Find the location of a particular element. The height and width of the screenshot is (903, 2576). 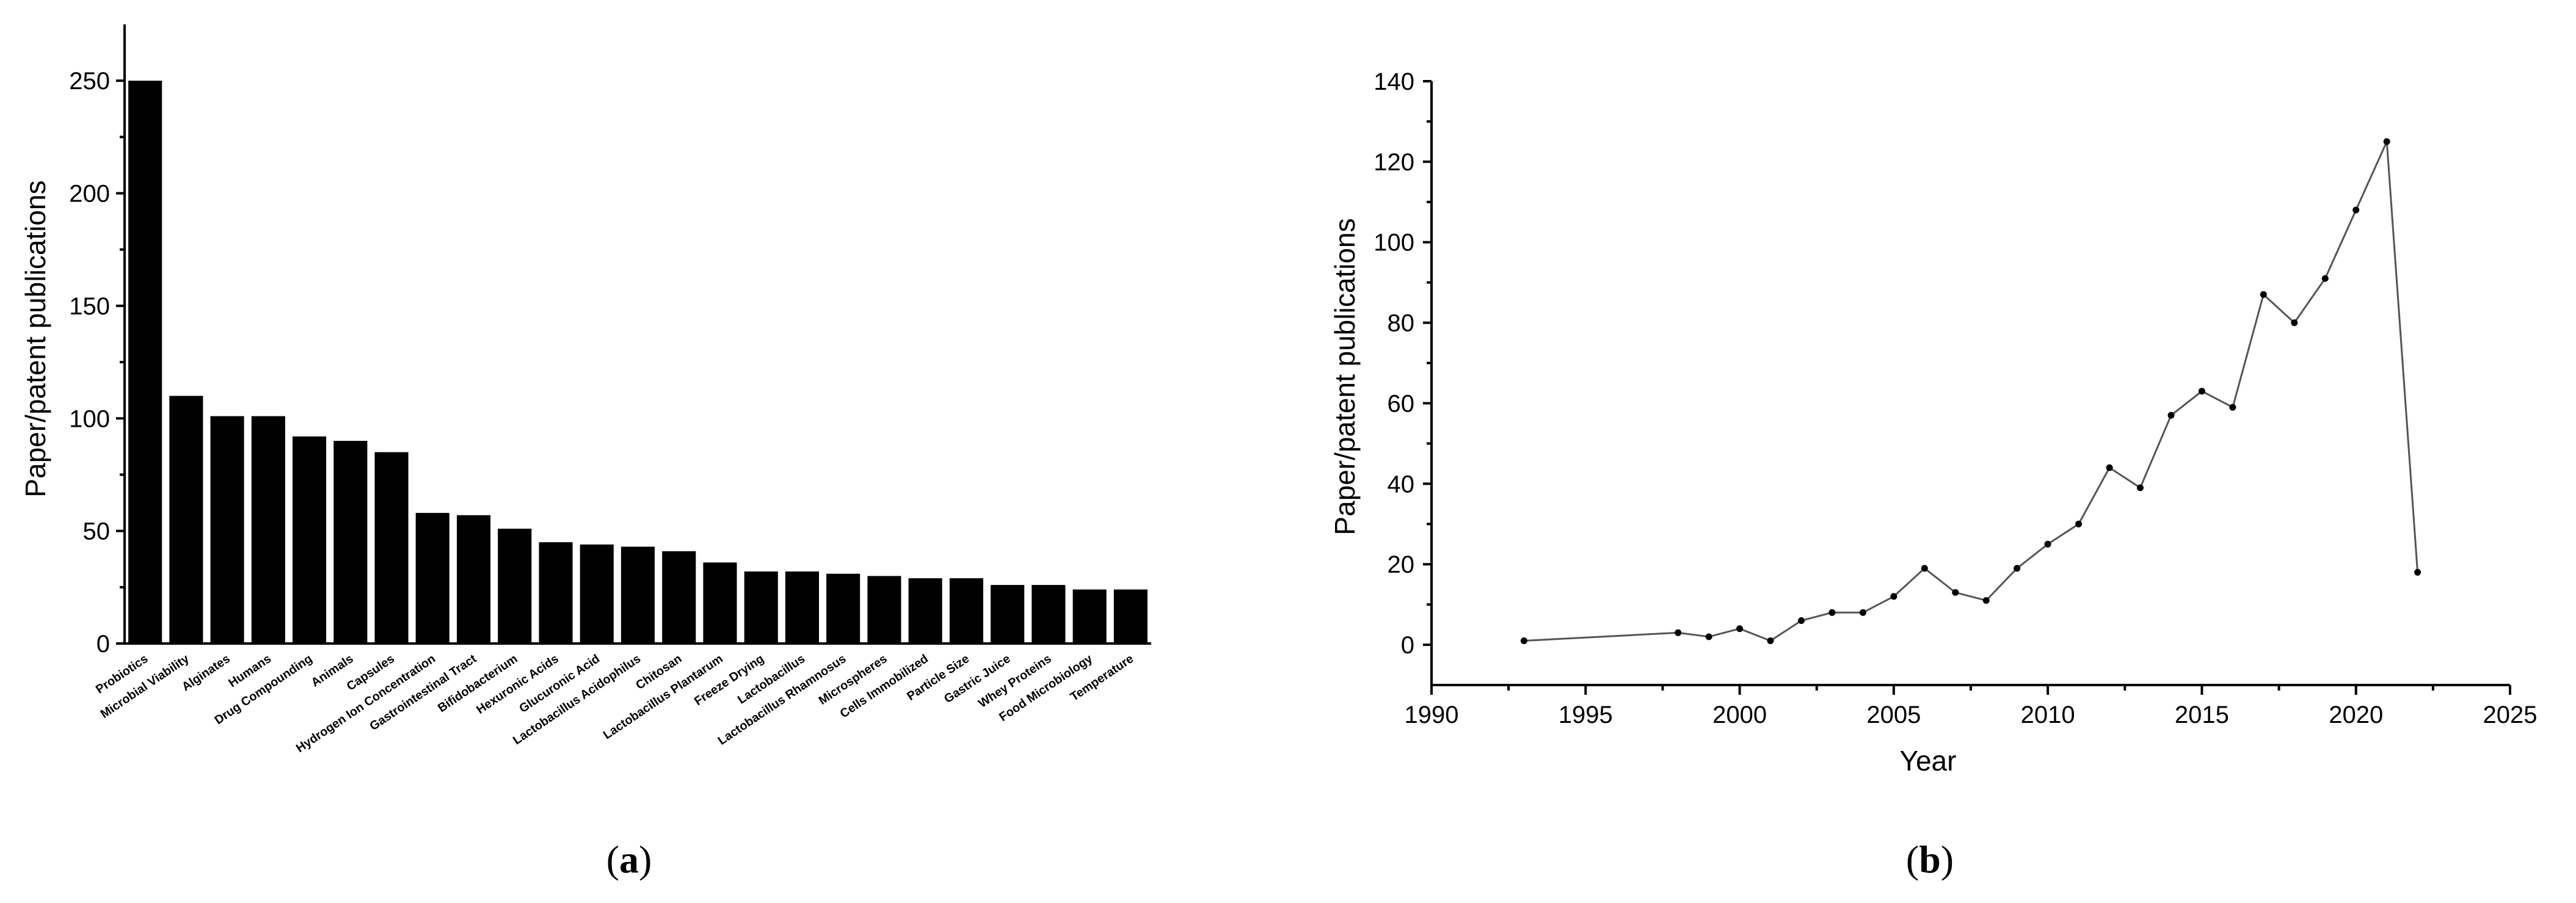

y-axis: 0 50 100 150 200 250 is located at coordinates (97, 341).